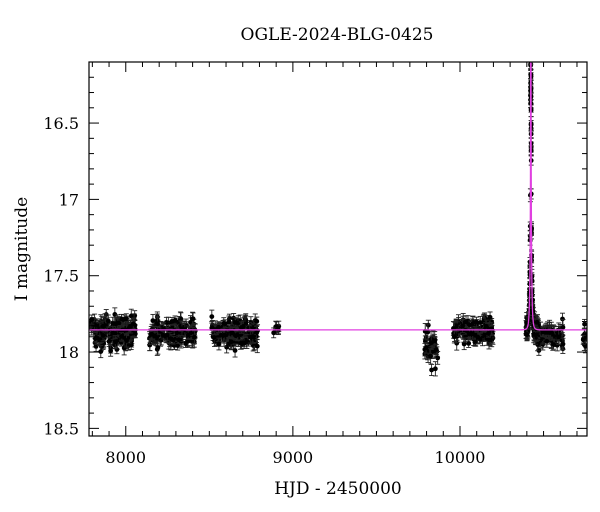 The width and height of the screenshot is (600, 512). Describe the element at coordinates (125, 457) in the screenshot. I see `x-tick-label: 8000` at that location.